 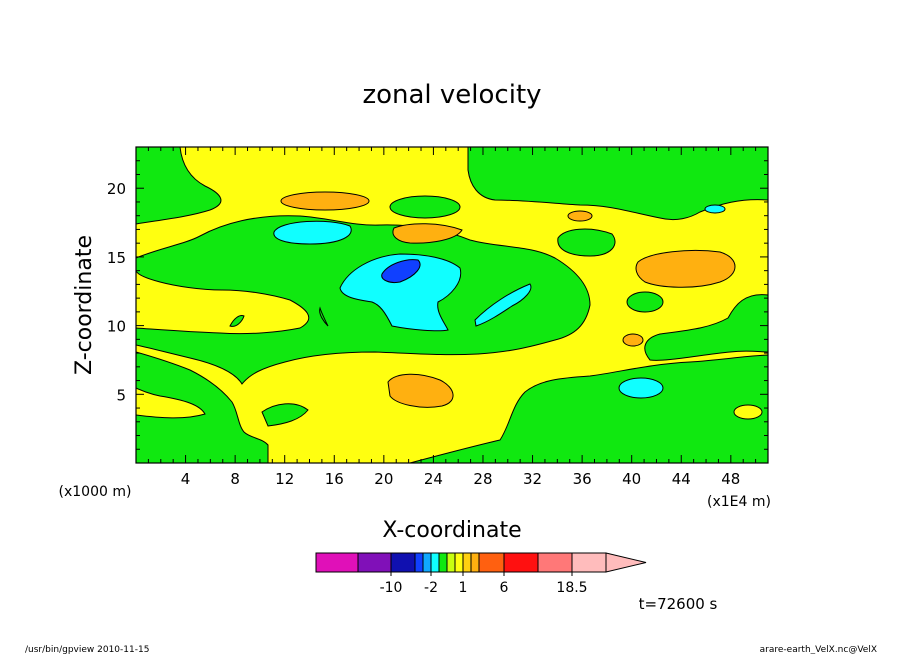 What do you see at coordinates (678, 604) in the screenshot?
I see `time-label: t=72600 s` at bounding box center [678, 604].